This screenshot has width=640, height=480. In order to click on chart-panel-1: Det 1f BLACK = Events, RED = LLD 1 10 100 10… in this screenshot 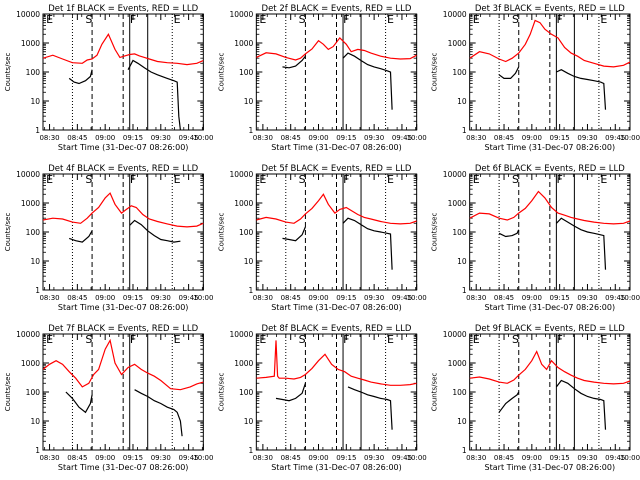, I will do `click(108, 78)`.